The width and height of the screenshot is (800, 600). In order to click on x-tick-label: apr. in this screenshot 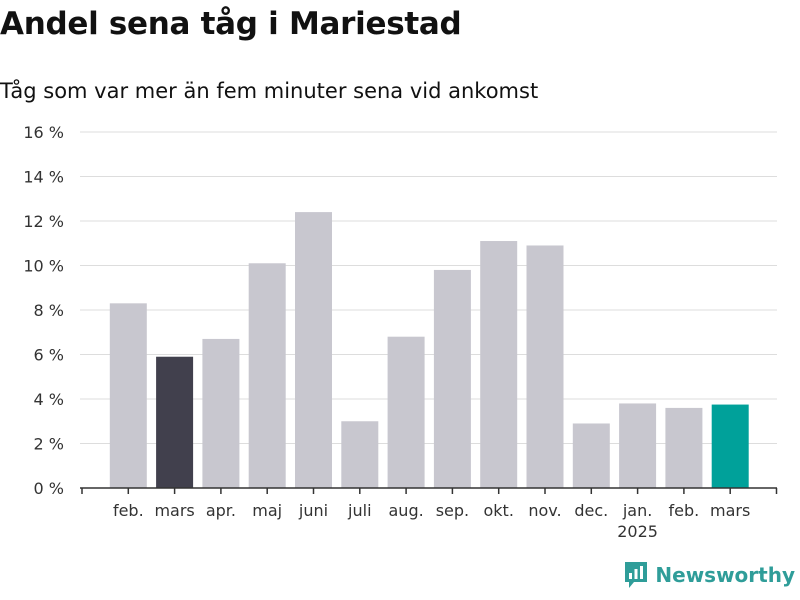, I will do `click(221, 510)`.